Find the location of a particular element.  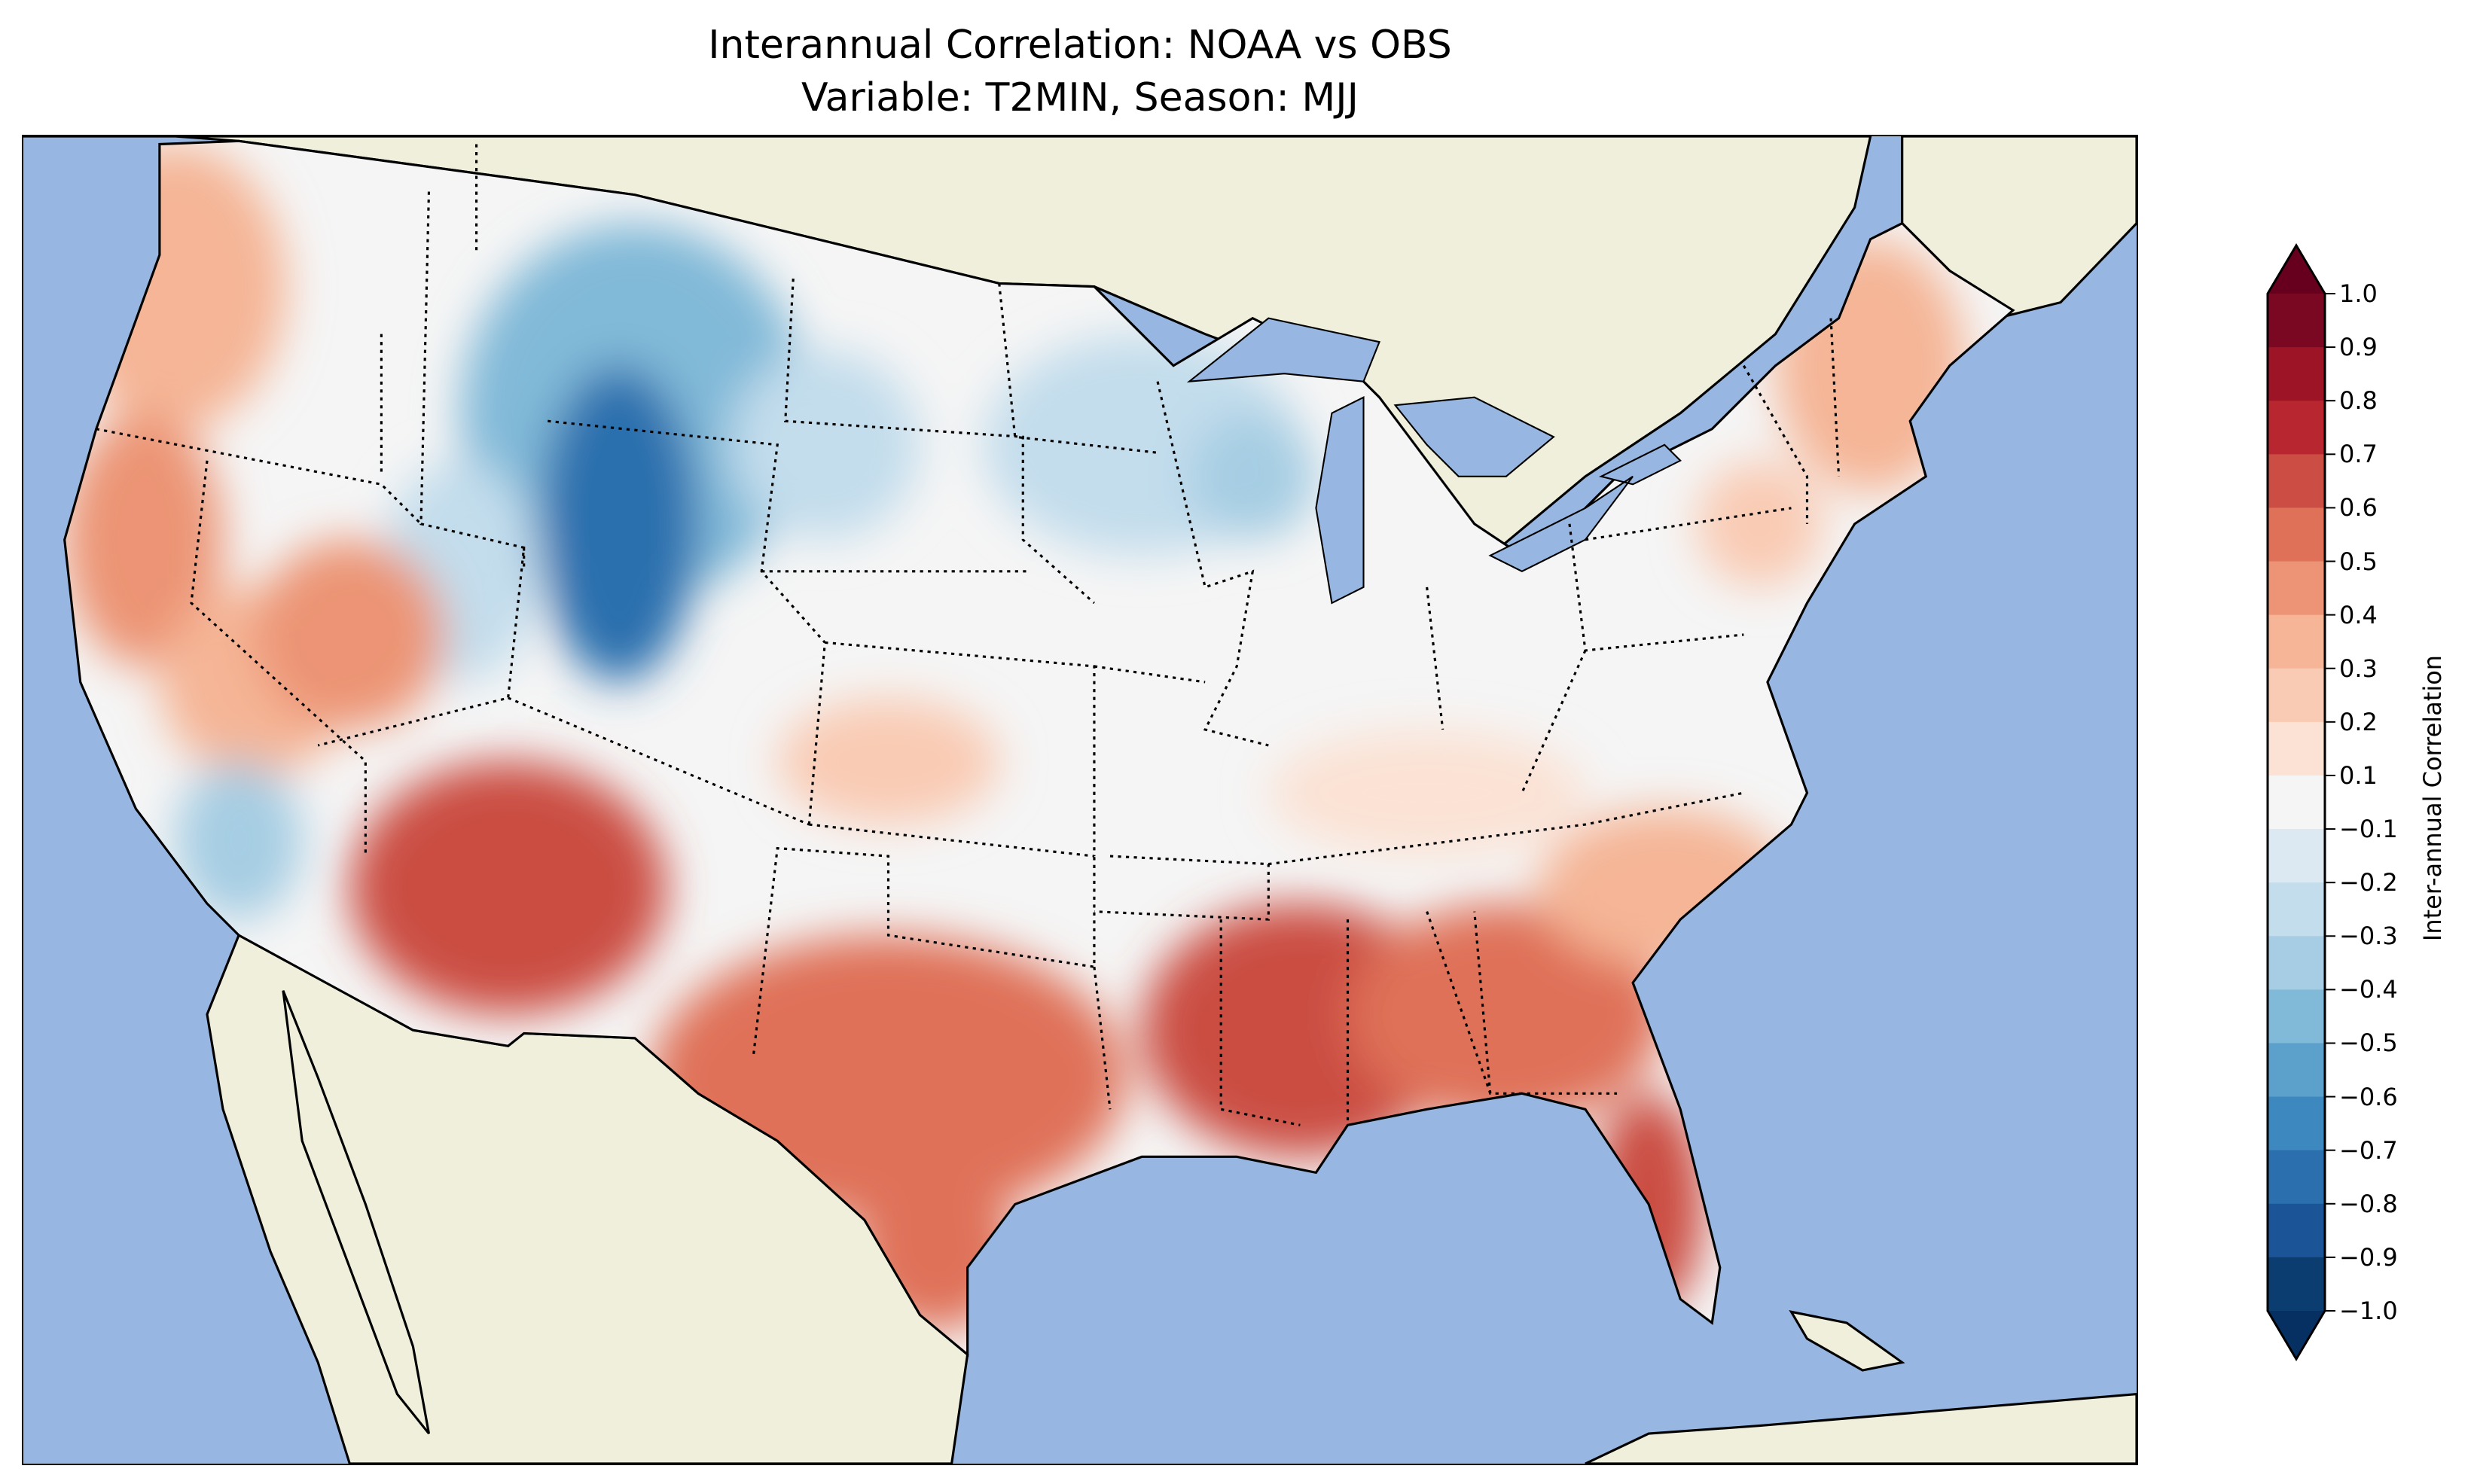

colorbar-tick-label: −1.0 is located at coordinates (2368, 1311).